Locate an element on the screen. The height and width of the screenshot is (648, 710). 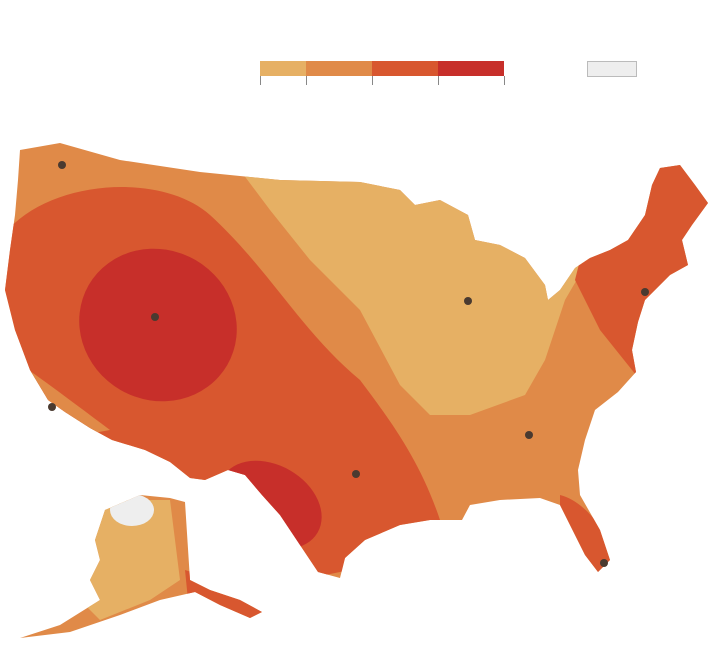
alaska is located at coordinates (141, 566).